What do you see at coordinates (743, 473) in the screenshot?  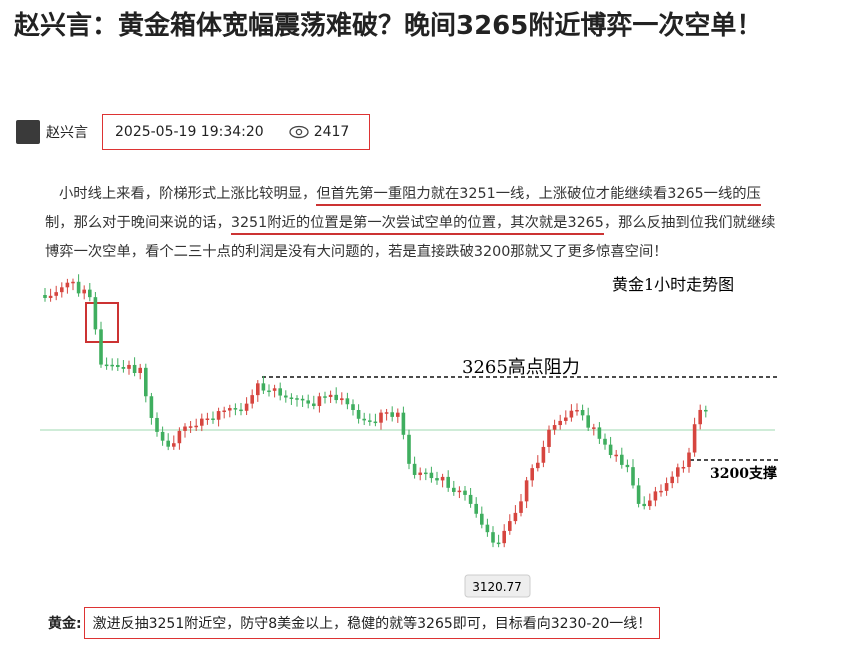 I see `support-label: 3200支撑` at bounding box center [743, 473].